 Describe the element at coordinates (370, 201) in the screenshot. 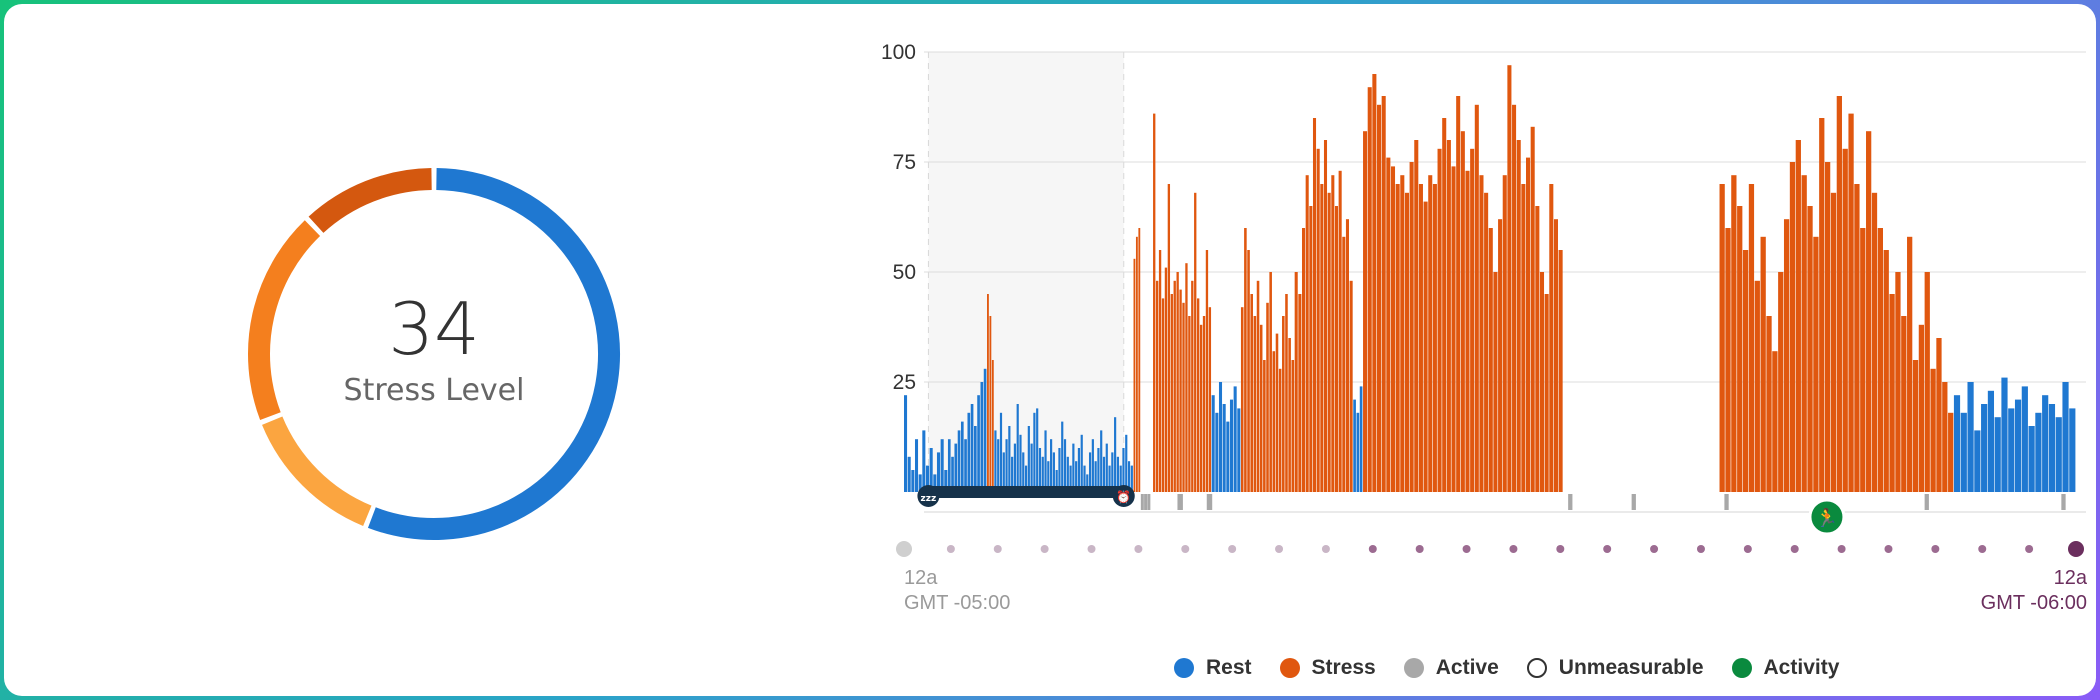

I see `donut-segment-high` at that location.